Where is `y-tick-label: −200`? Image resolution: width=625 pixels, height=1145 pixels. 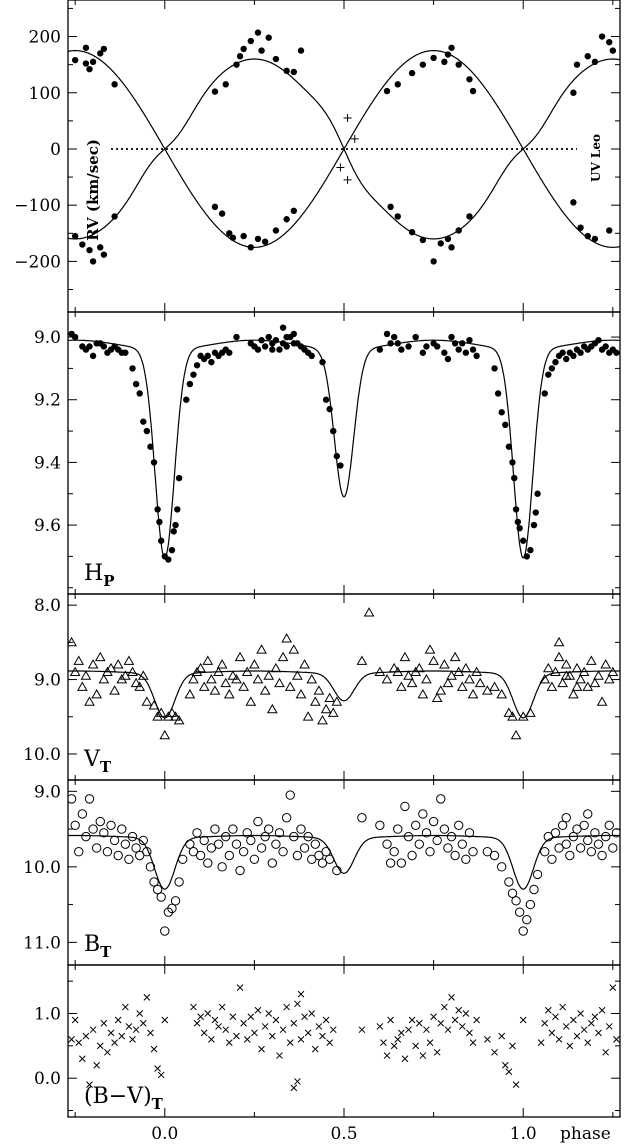
y-tick-label: −200 is located at coordinates (37, 262).